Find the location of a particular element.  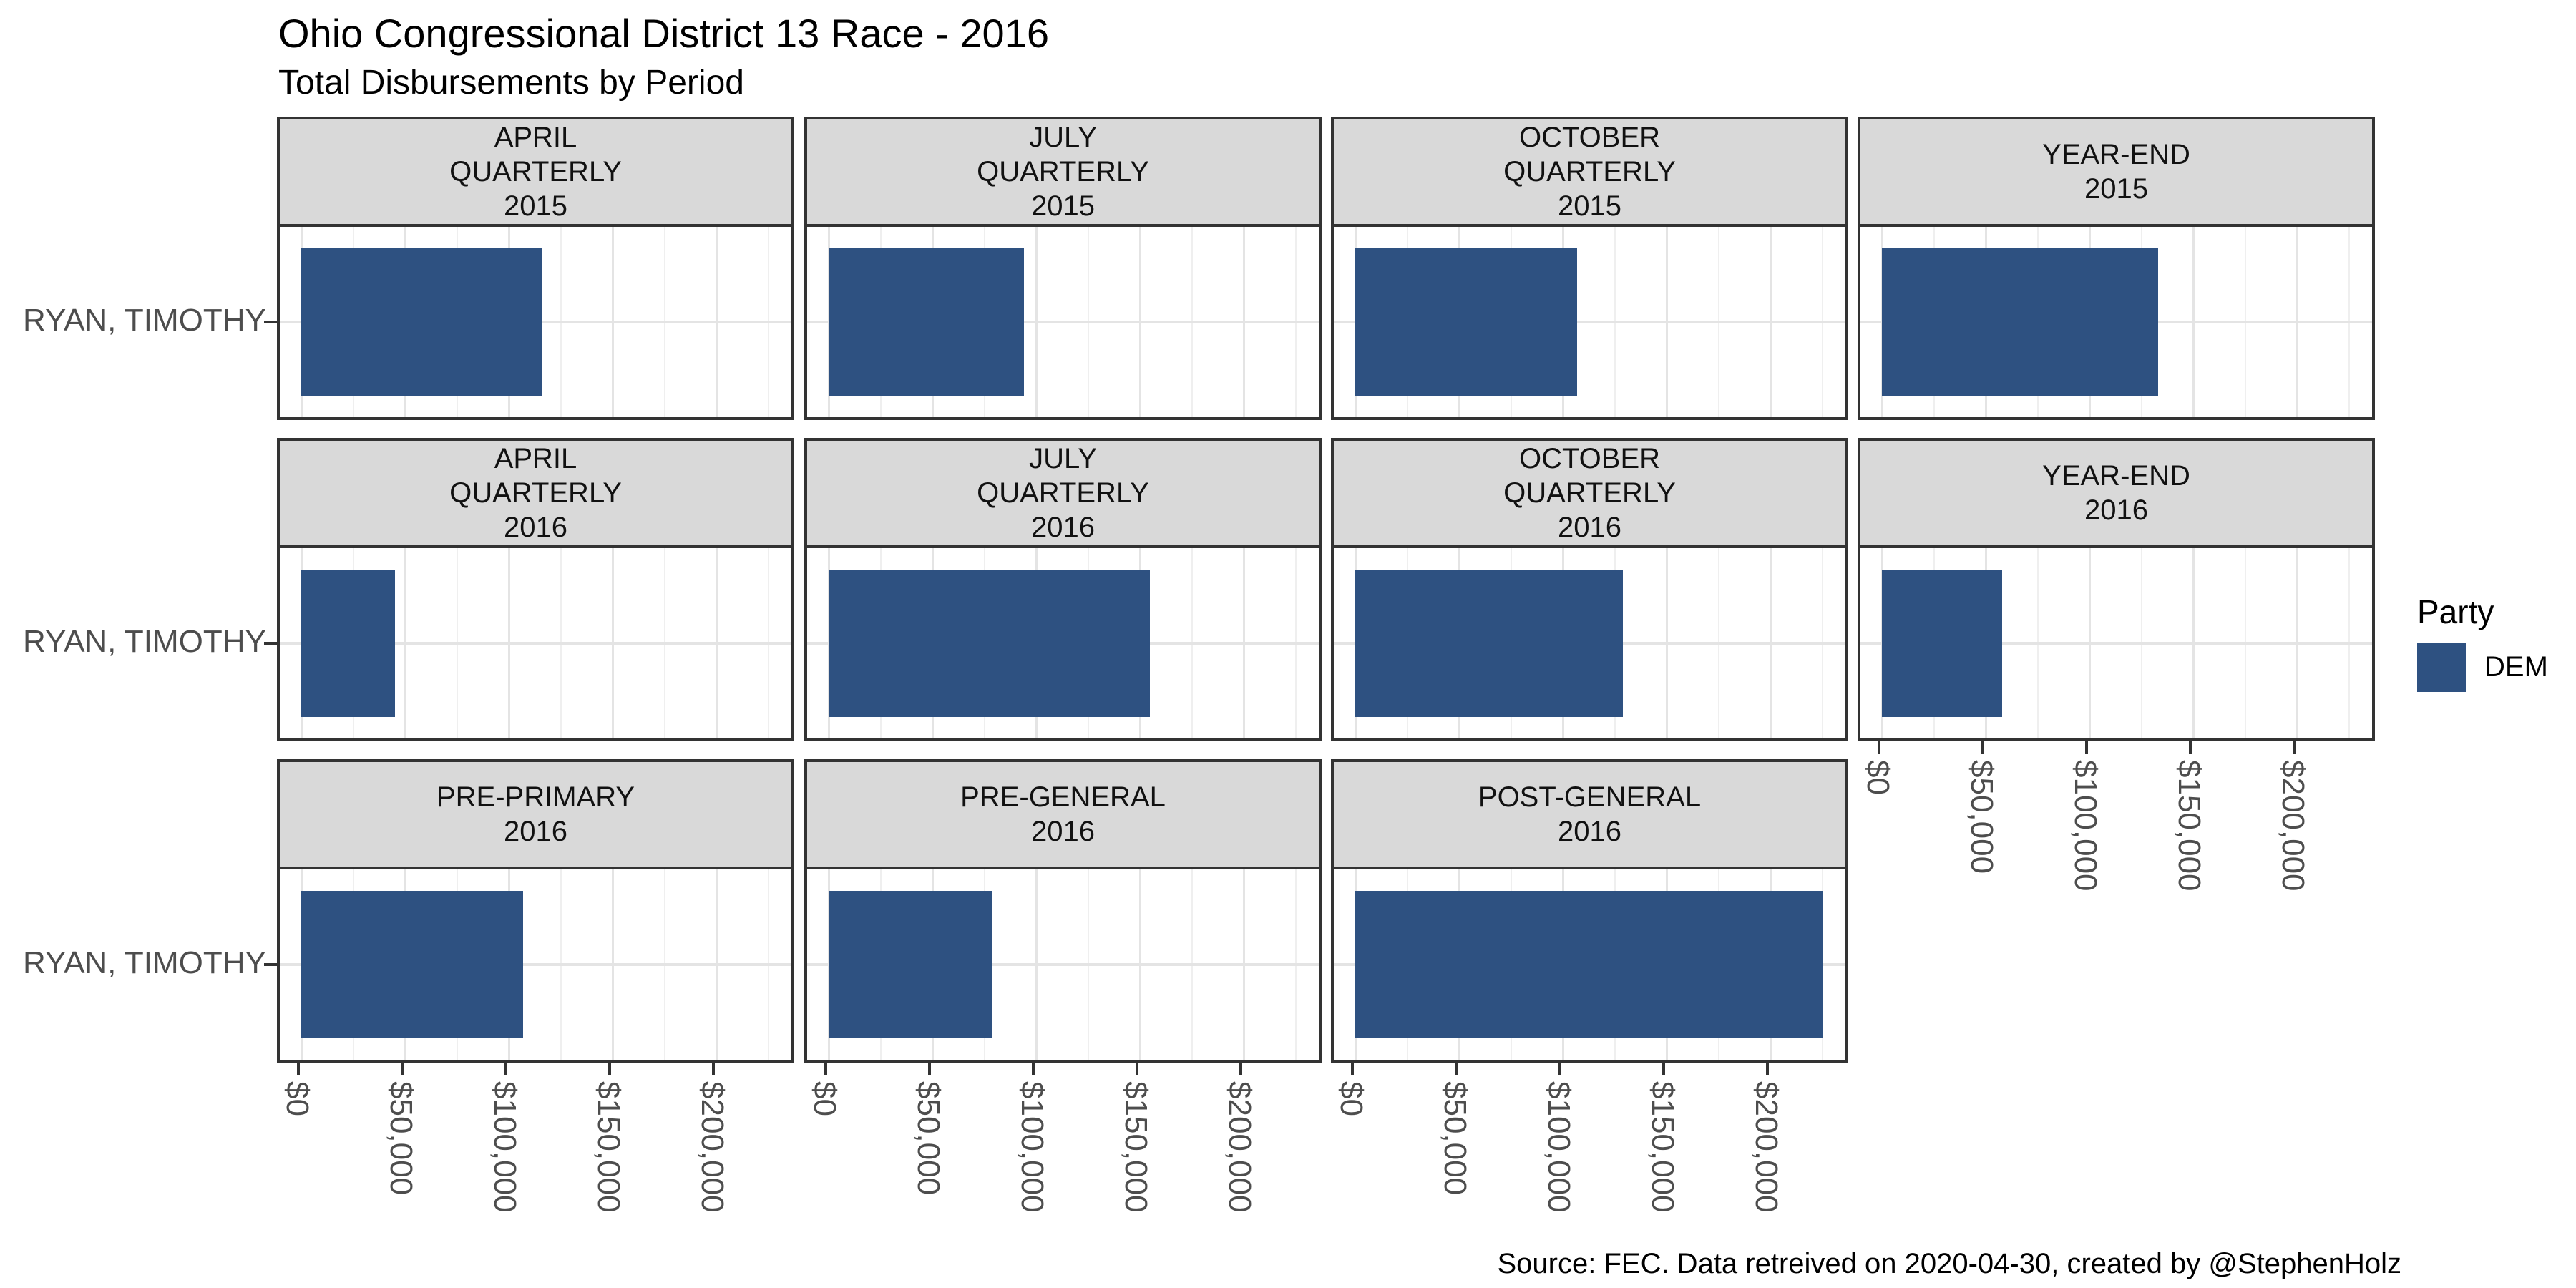

facet-strip-october-quarterly-2015: OCTOBER QUARTERLY 2015 is located at coordinates (1589, 172).